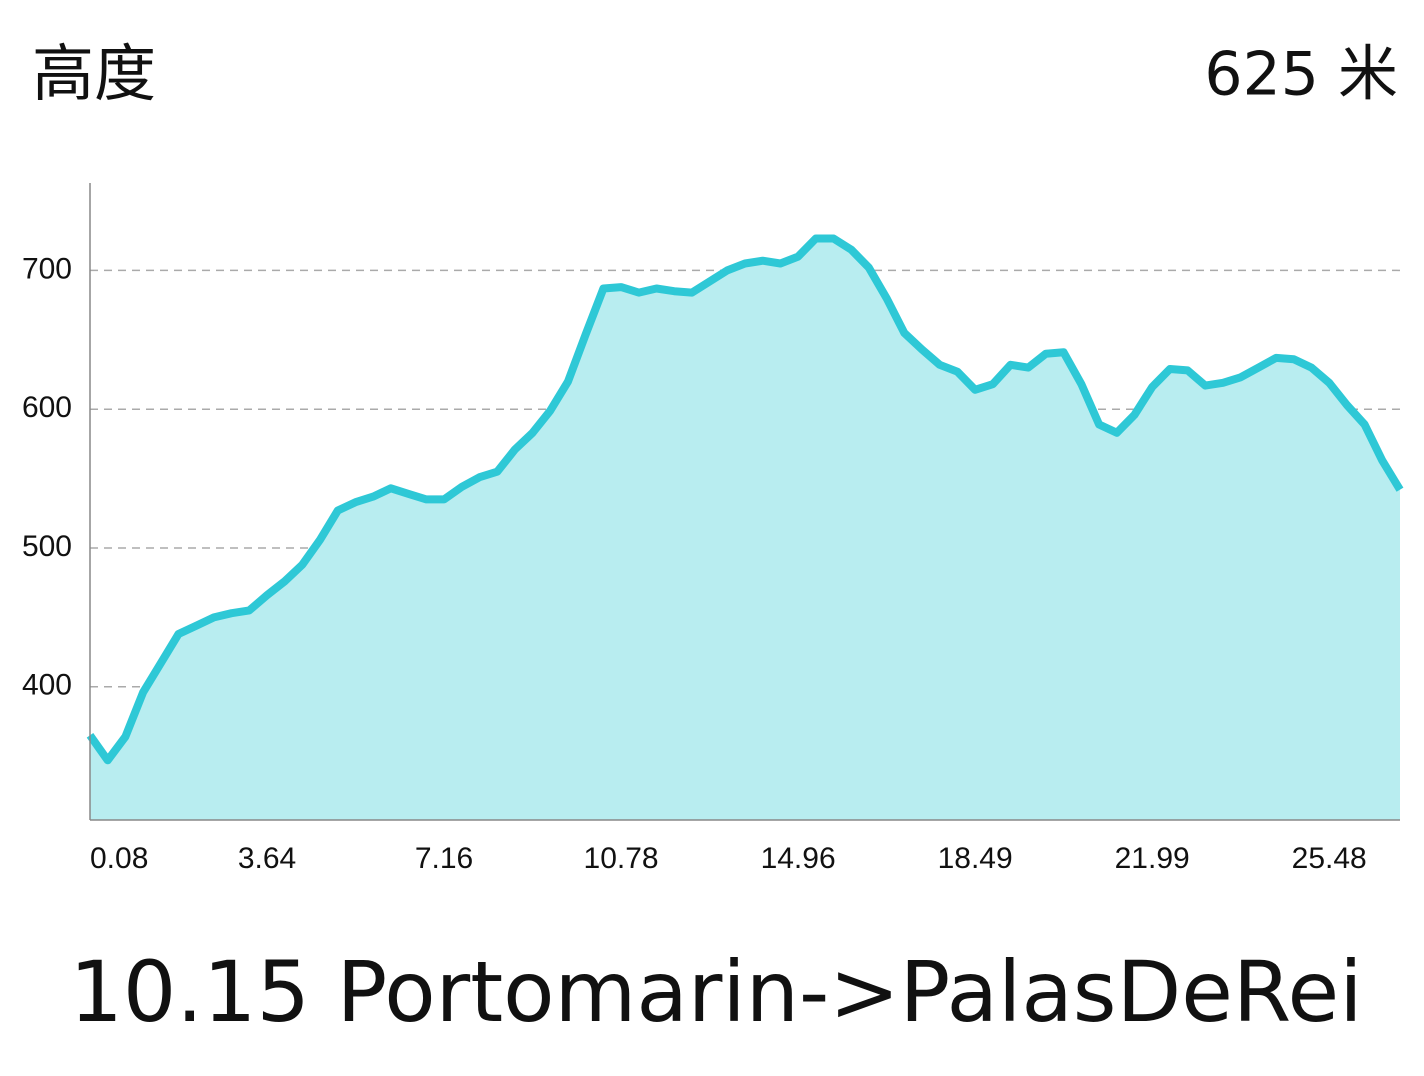 The height and width of the screenshot is (1076, 1424). What do you see at coordinates (444, 858) in the screenshot?
I see `x-tick-label: 7.16` at bounding box center [444, 858].